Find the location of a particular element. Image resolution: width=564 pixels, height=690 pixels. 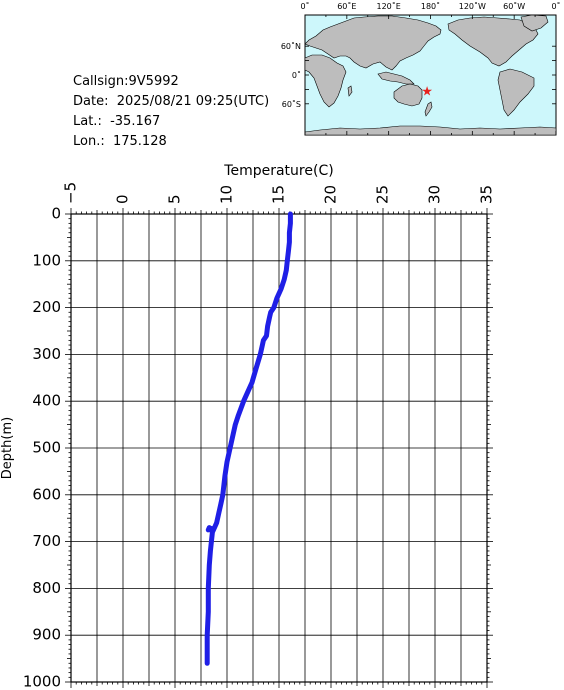

x-tick-label: −5 is located at coordinates (71, 193).